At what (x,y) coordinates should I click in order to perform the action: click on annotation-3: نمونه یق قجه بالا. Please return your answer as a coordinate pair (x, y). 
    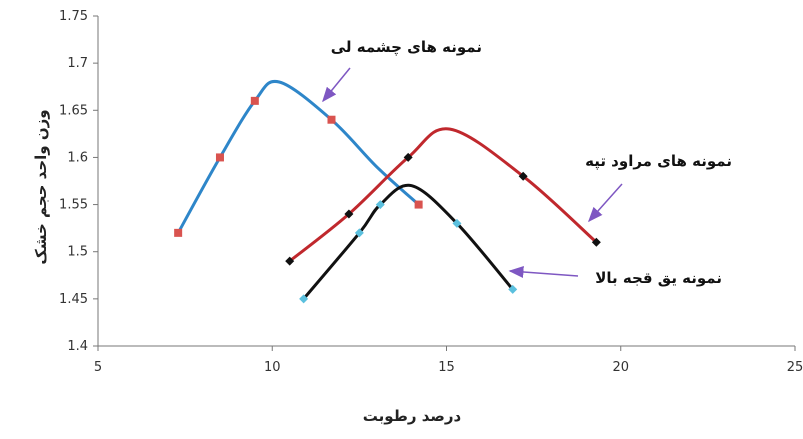
    Looking at the image, I should click on (615, 276).